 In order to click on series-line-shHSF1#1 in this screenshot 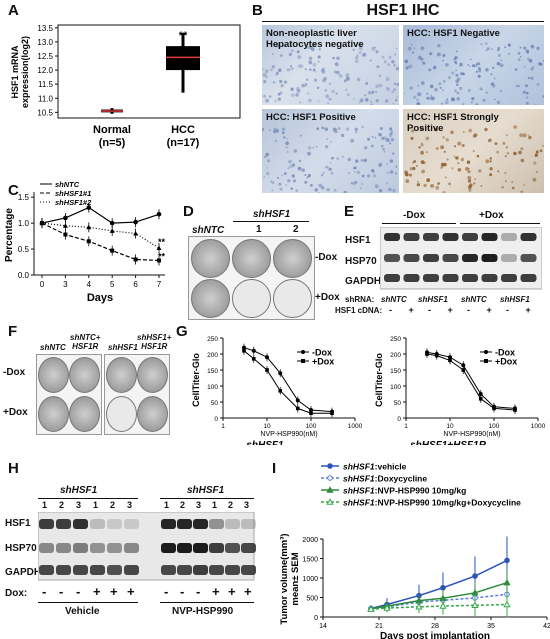, I will do `click(100, 242)`.